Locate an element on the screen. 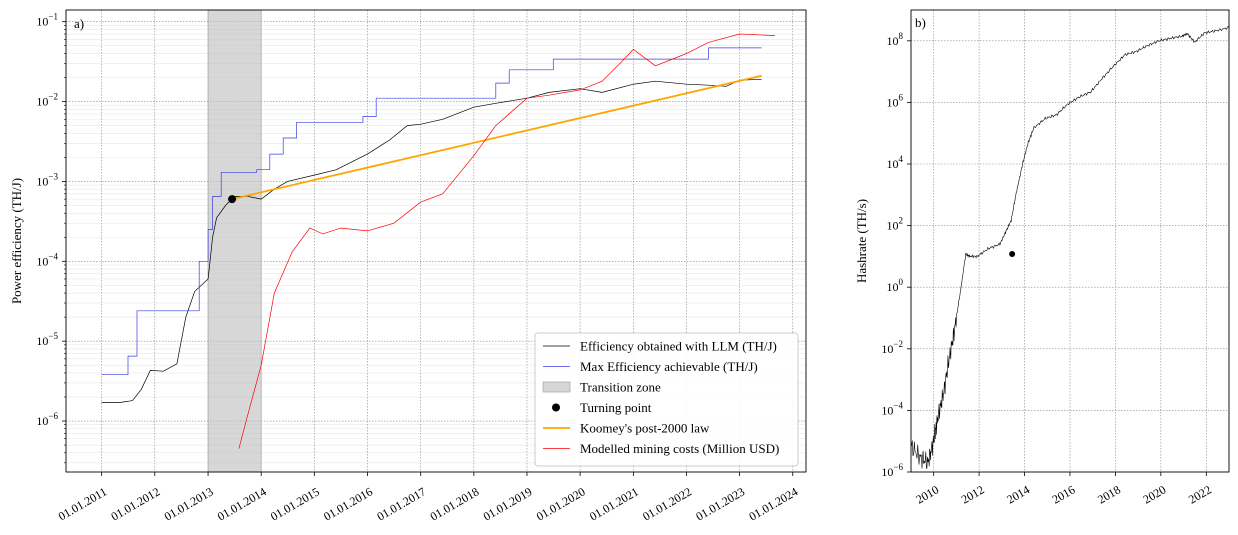  legend-box is located at coordinates (666, 399).